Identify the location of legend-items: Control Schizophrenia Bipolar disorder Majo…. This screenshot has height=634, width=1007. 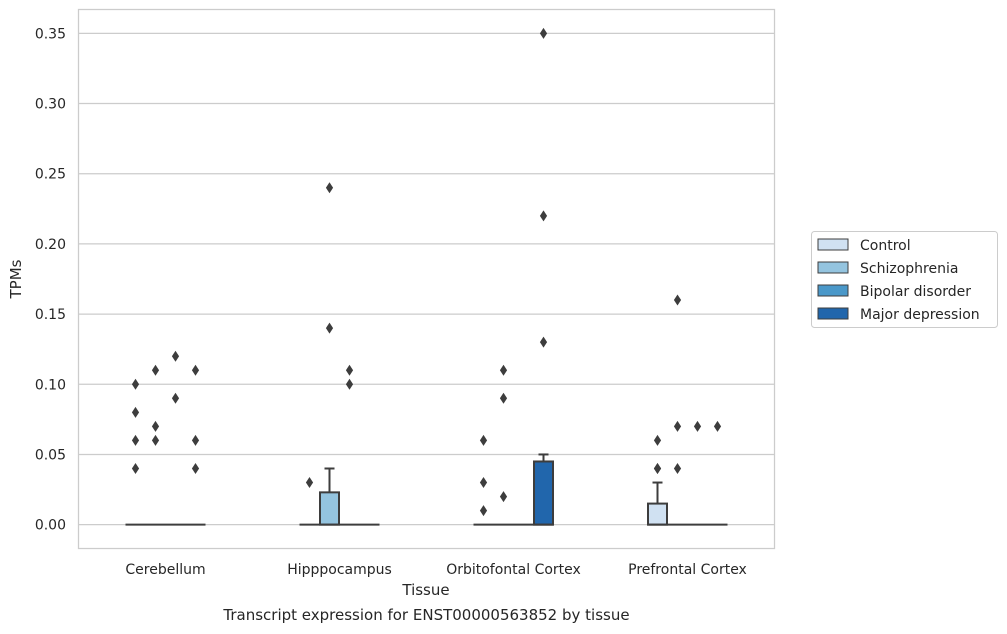
(898, 280).